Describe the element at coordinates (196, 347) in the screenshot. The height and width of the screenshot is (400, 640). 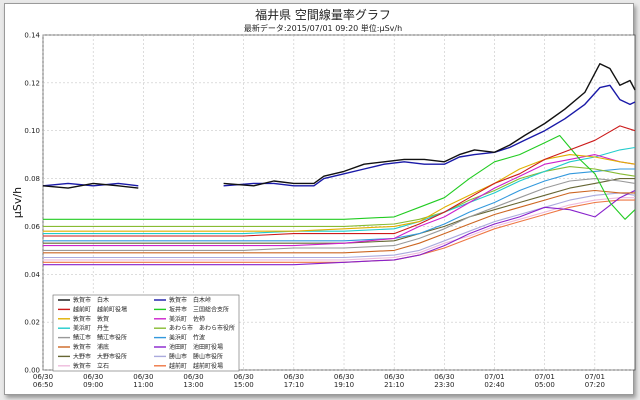
I see `legend-entry: 池田町 池田町役場` at that location.